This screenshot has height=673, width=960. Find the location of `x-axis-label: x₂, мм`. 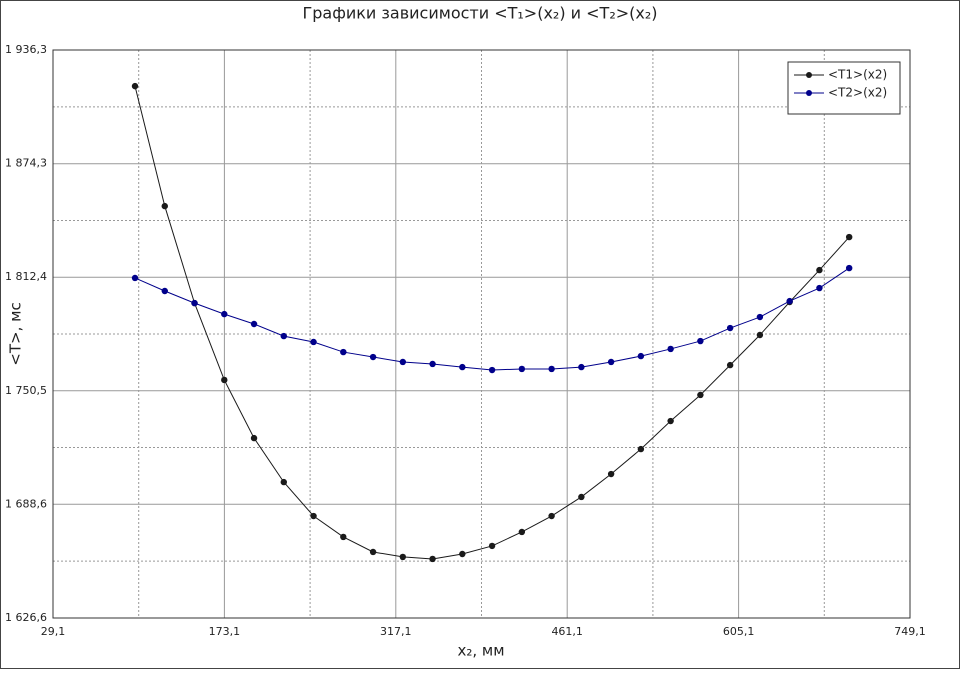

x-axis-label: x₂, мм is located at coordinates (480, 651).